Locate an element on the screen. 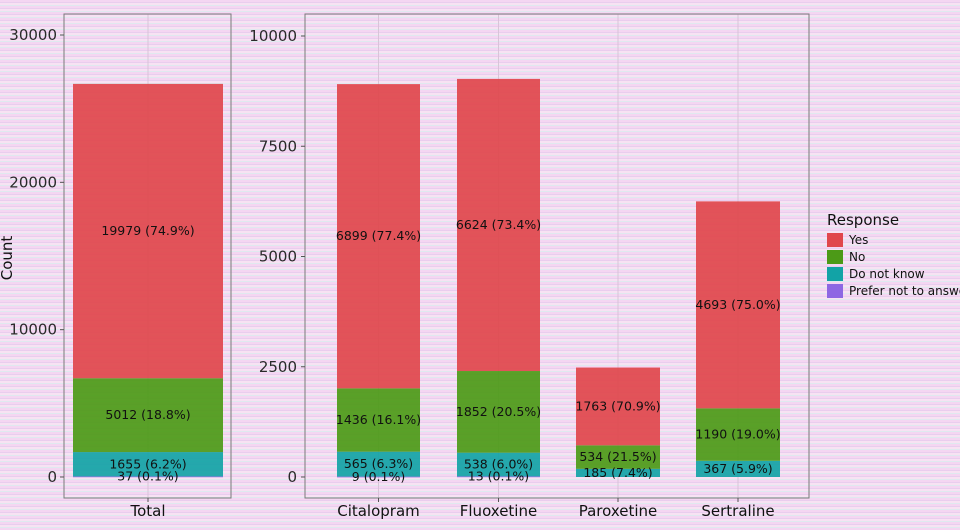 Image resolution: width=960 pixels, height=530 pixels. bar-segment-fluoxetine-do-not-know is located at coordinates (498, 464).